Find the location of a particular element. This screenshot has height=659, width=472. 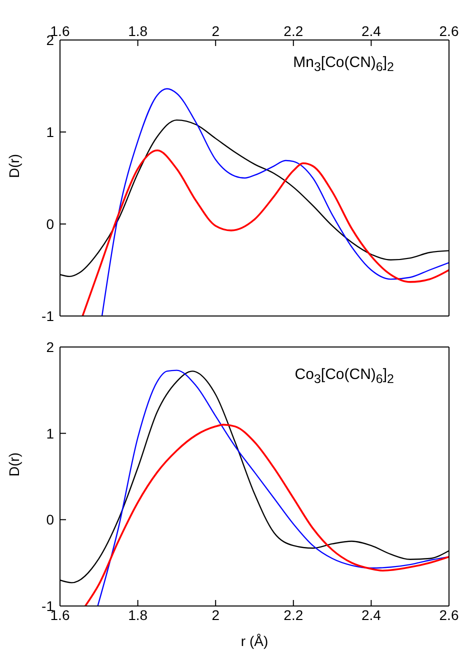

x2-tick-label: 2.2 is located at coordinates (294, 31).